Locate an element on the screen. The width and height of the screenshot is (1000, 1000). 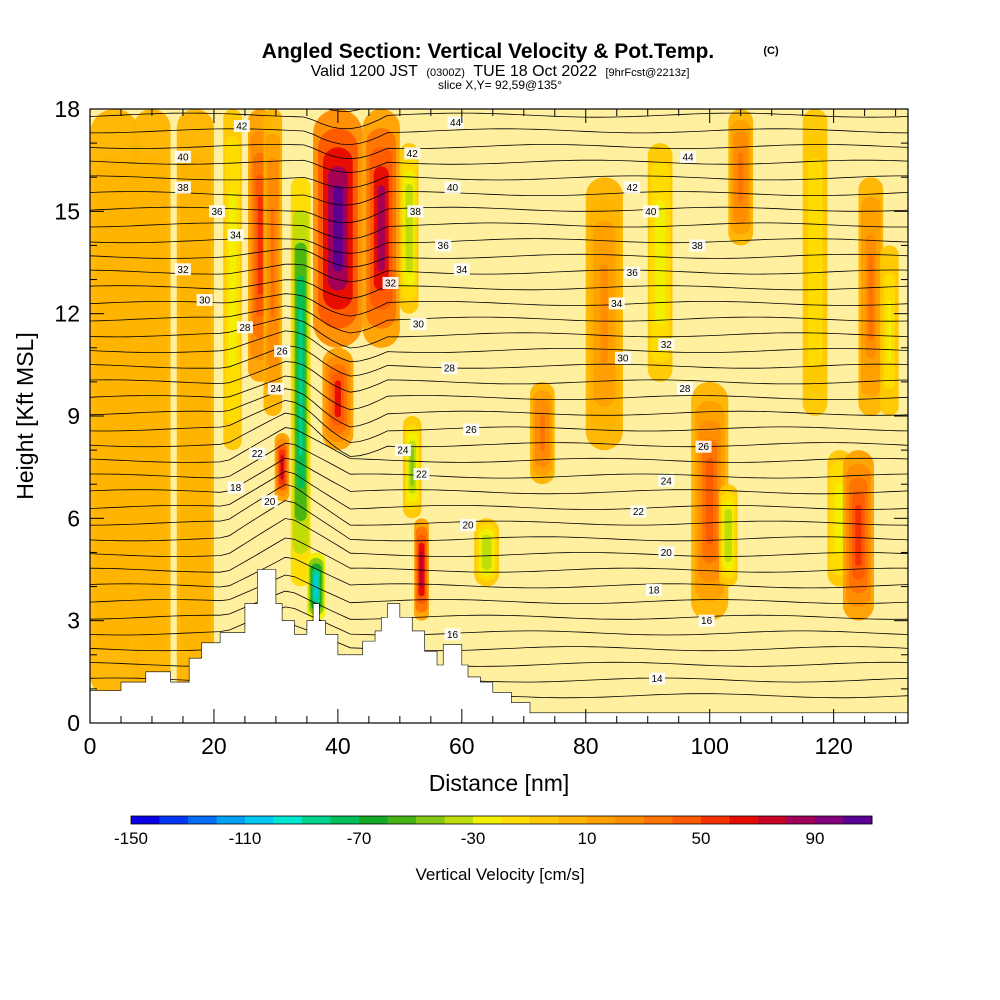
valid-date: TUE 18 Oct 2022 is located at coordinates (535, 71).